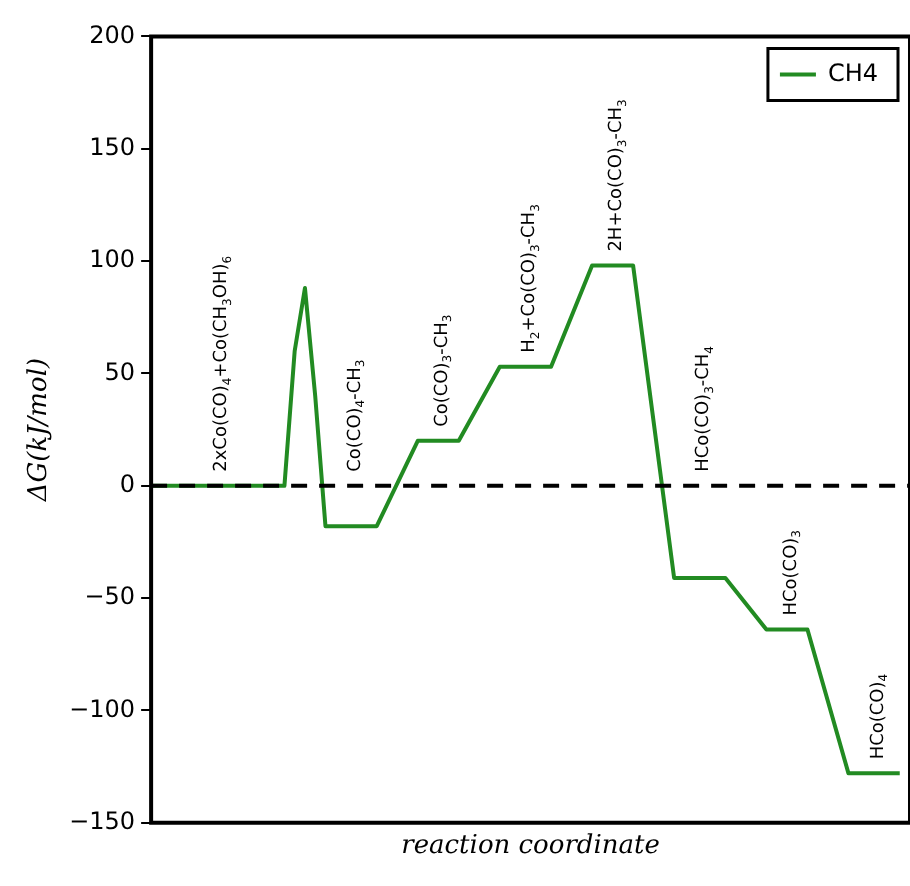 This screenshot has width=910, height=886. Describe the element at coordinates (531, 846) in the screenshot. I see `x-axis-title: reaction coordinate` at that location.